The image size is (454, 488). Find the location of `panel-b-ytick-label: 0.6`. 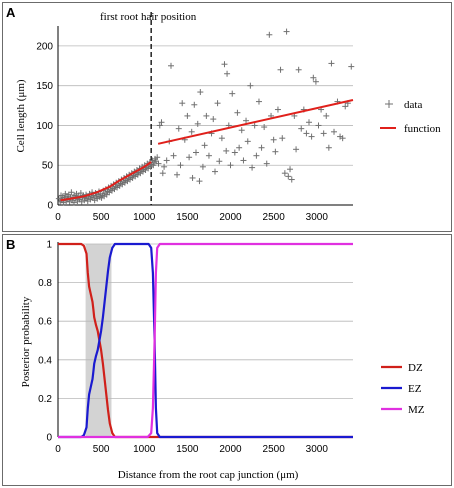

panel-b-ytick-label: 0.6 is located at coordinates (45, 322).